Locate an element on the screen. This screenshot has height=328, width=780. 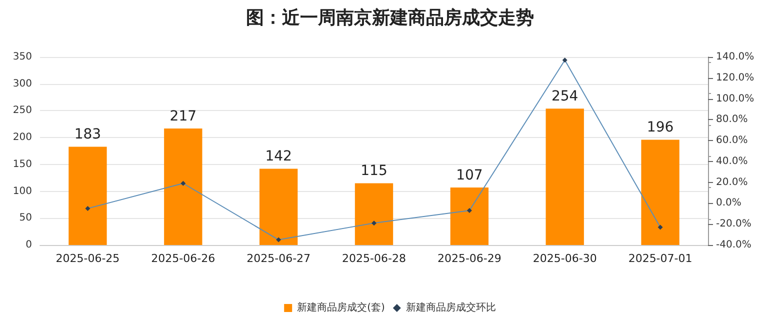
x-tick-label: 2025-06-26 is located at coordinates (183, 258).